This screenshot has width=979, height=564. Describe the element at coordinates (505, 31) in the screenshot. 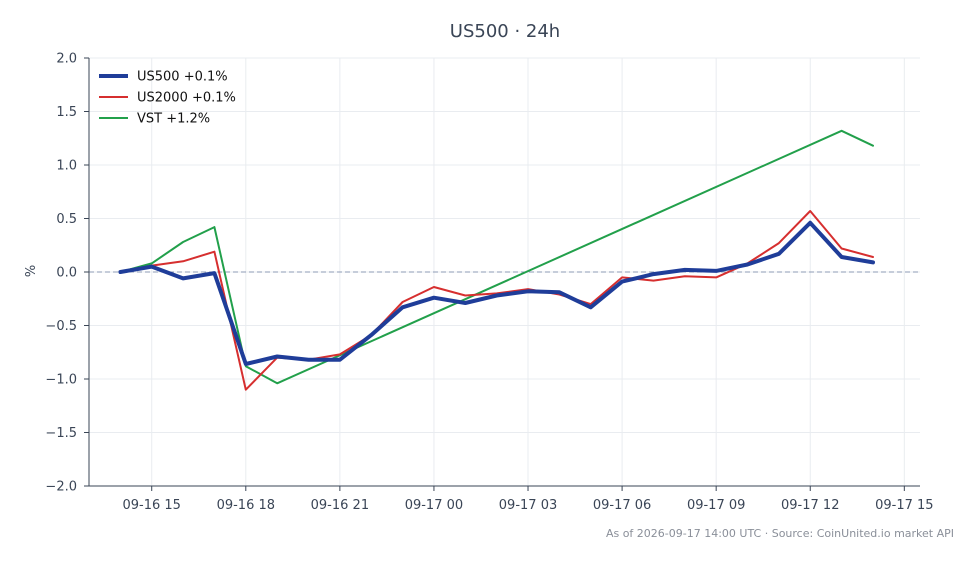

I see `chart-title: US500 · 24h` at that location.